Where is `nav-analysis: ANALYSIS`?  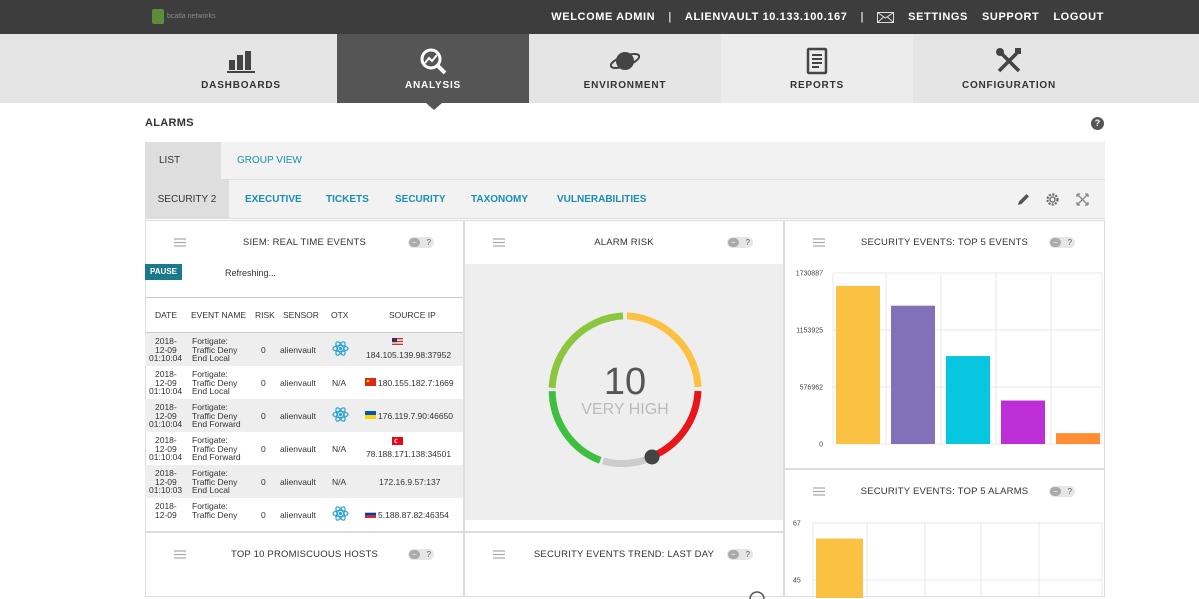 nav-analysis: ANALYSIS is located at coordinates (433, 68).